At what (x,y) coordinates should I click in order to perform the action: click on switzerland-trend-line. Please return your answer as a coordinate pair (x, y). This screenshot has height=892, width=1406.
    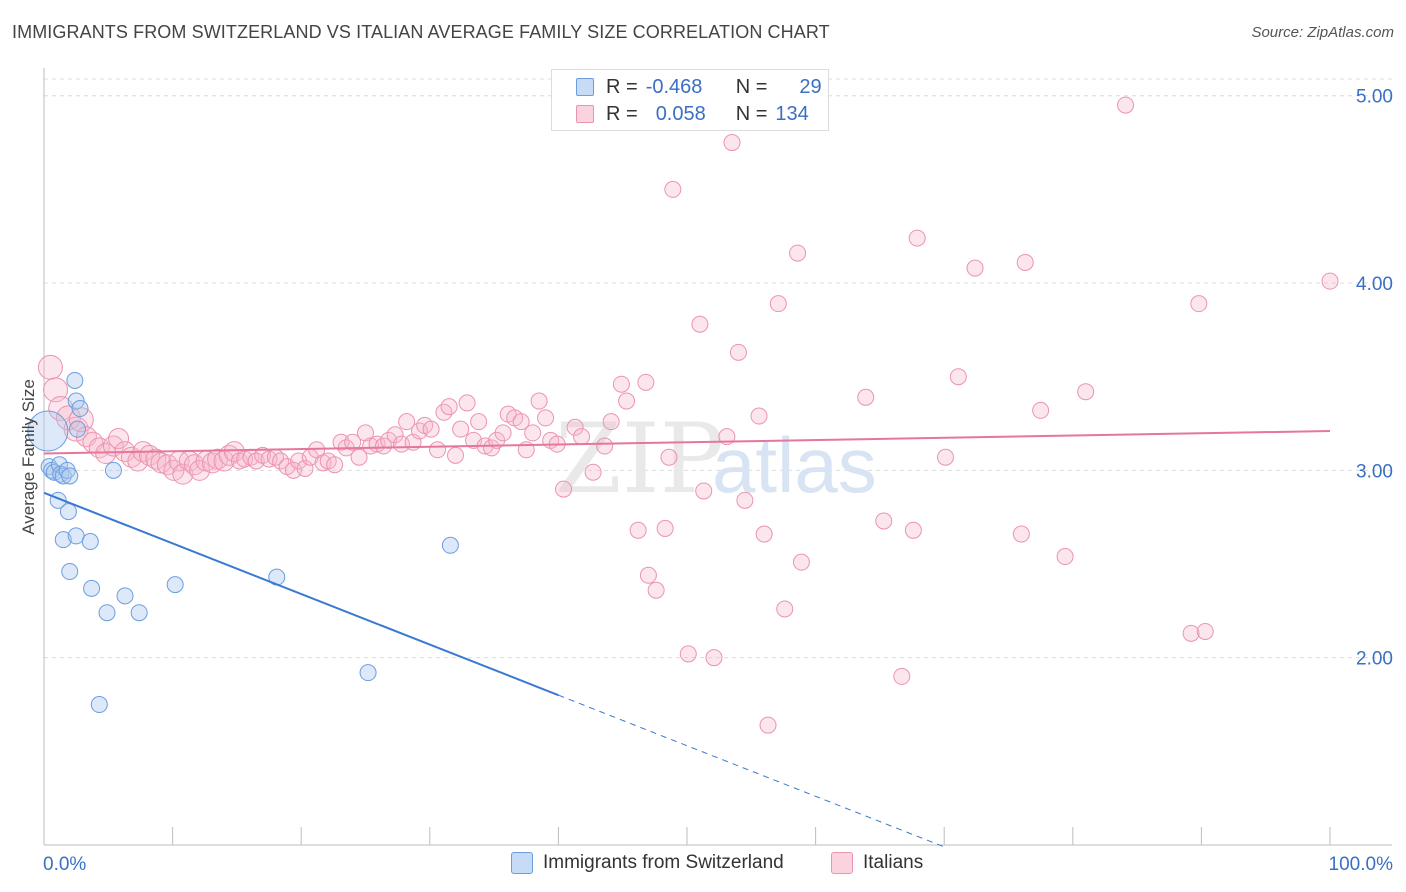
    Looking at the image, I should click on (301, 594).